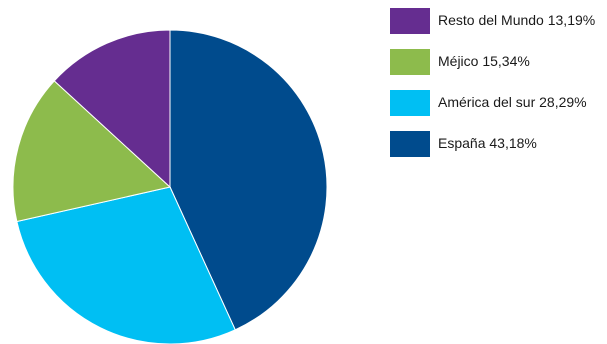 Image resolution: width=607 pixels, height=344 pixels. What do you see at coordinates (512, 102) in the screenshot?
I see `legend-label: América del sur 28,29%` at bounding box center [512, 102].